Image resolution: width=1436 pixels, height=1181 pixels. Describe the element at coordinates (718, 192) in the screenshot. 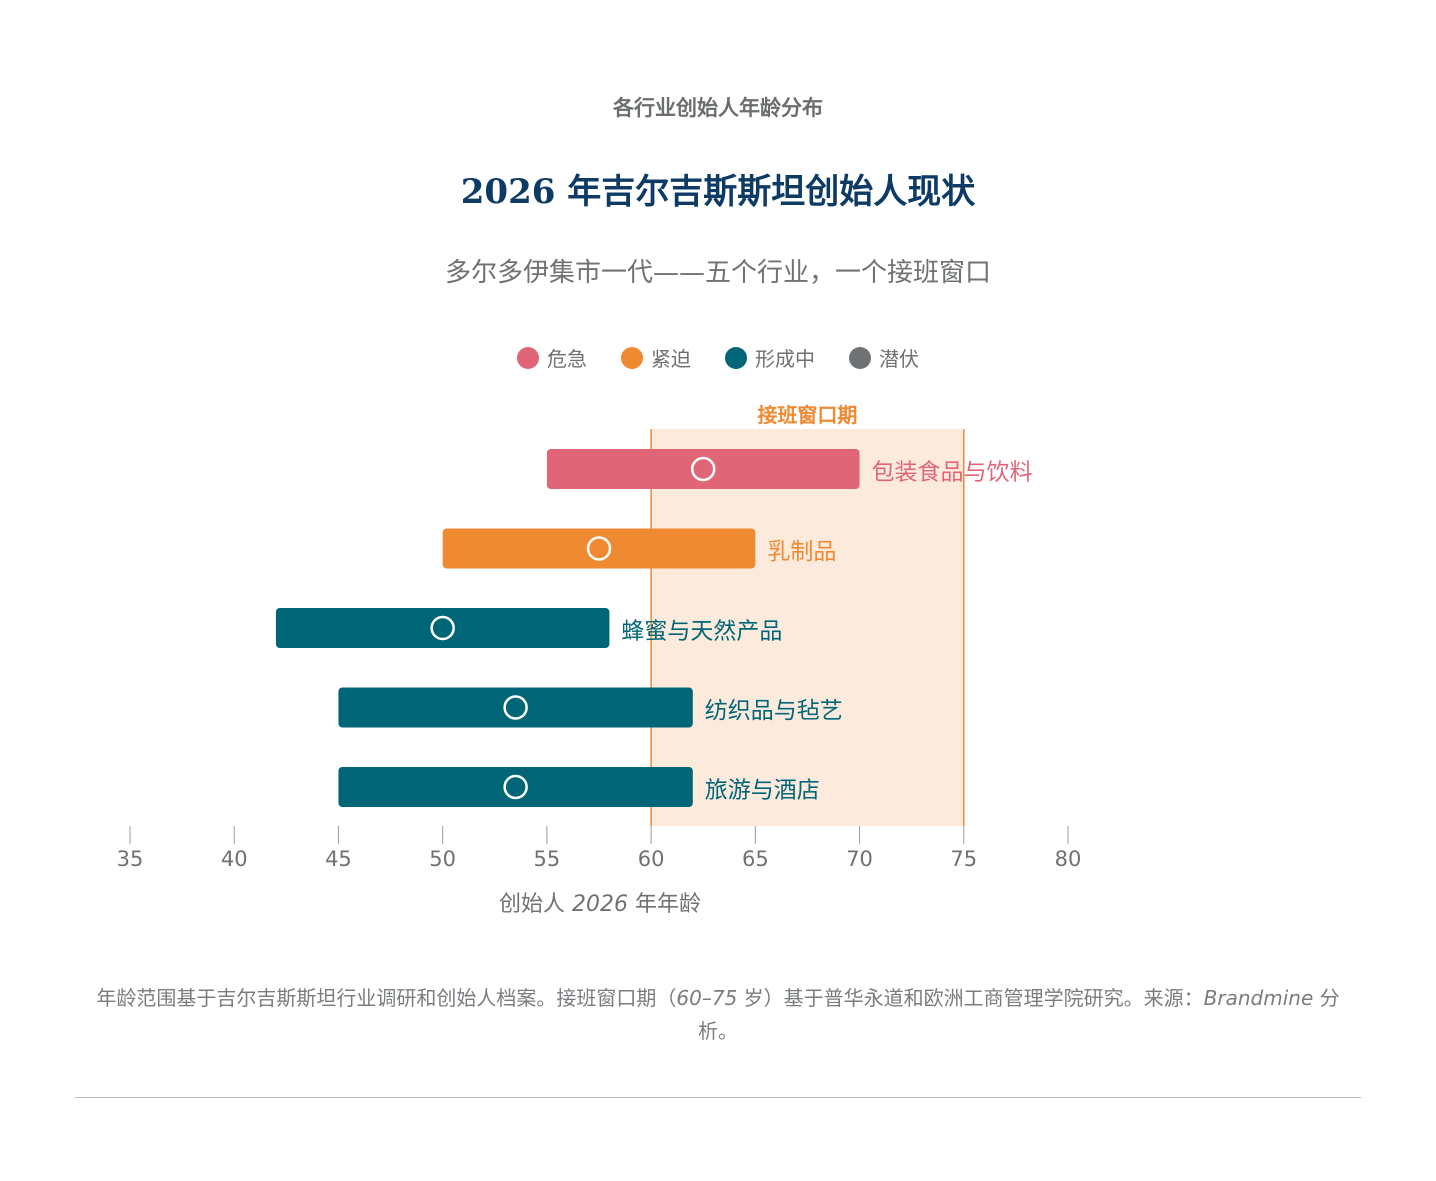

I see `chart-title: 2026 年吉尔吉斯斯坦创始人现状` at that location.